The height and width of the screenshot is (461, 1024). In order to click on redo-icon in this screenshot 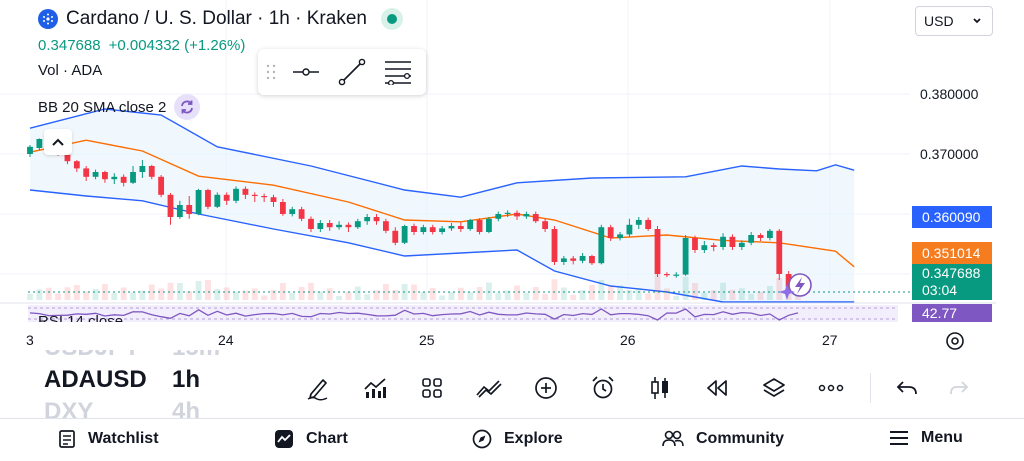, I will do `click(959, 388)`.